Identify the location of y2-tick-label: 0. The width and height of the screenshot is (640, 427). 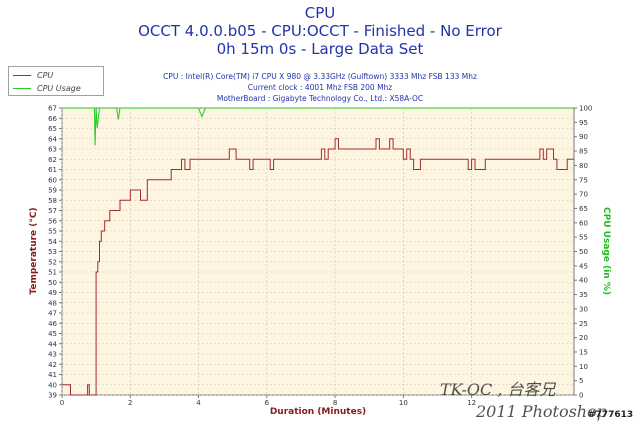
(581, 396).